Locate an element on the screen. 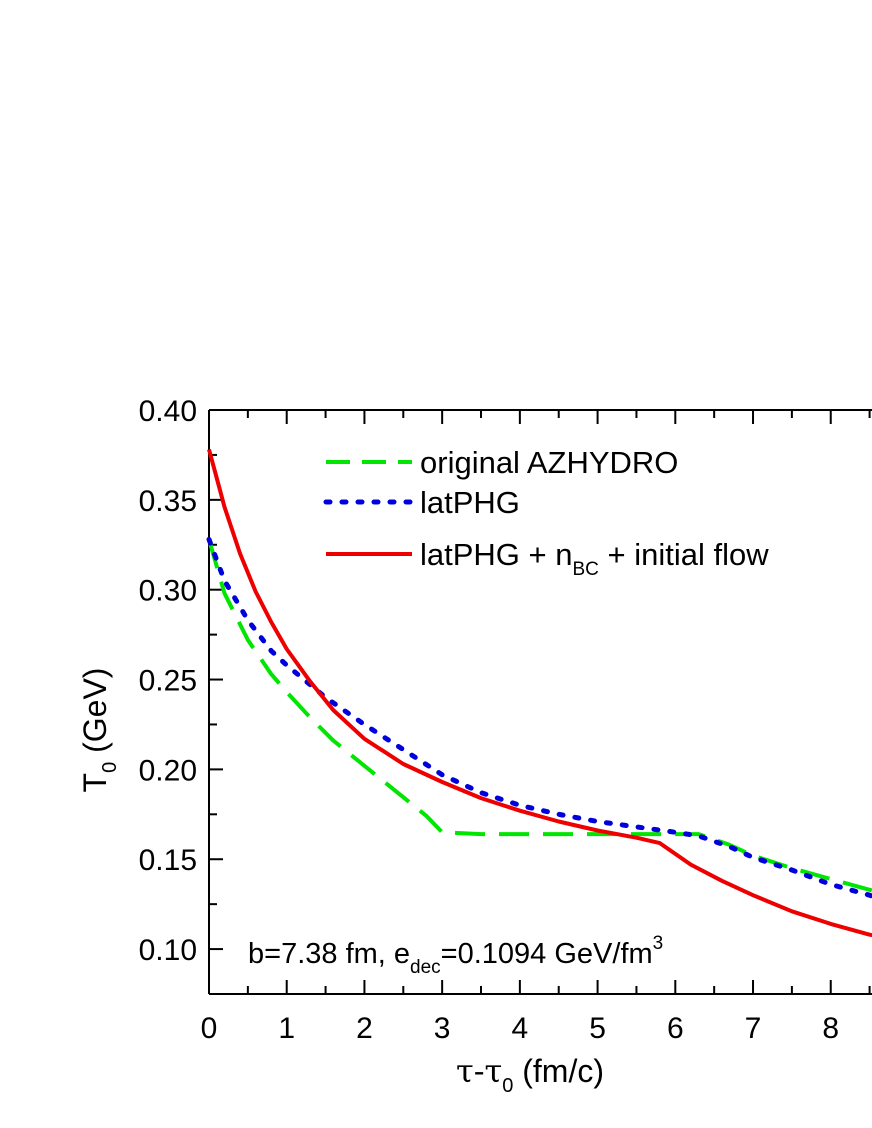 This screenshot has width=872, height=1128. x-axis-title-sub: 0 is located at coordinates (507, 1086).